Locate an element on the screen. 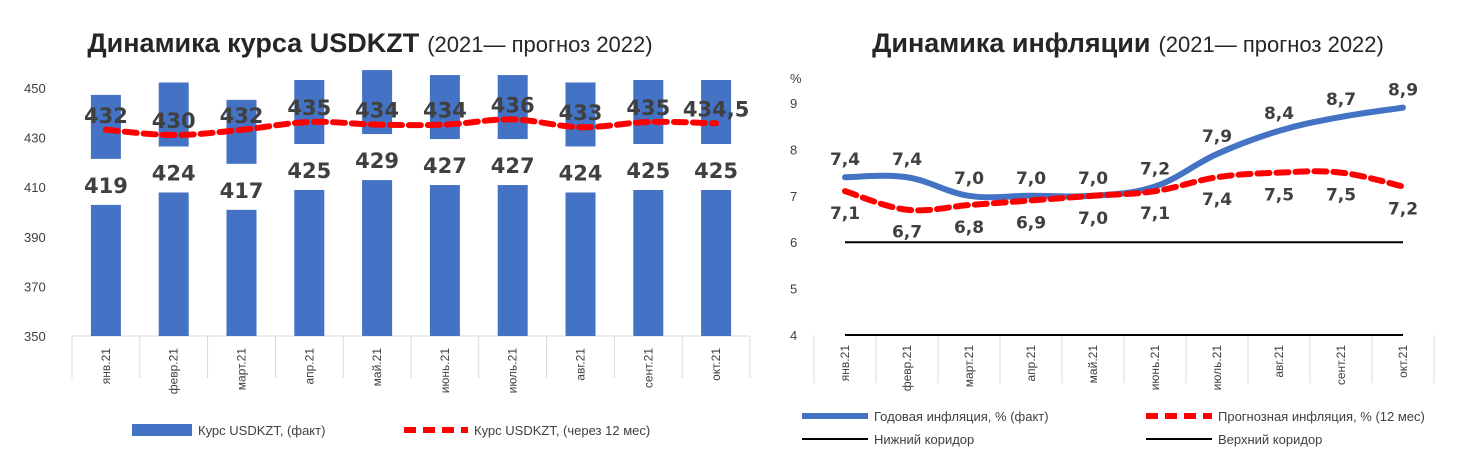 The width and height of the screenshot is (1480, 454). inflation-x-tick-label: март.21 is located at coordinates (969, 366).